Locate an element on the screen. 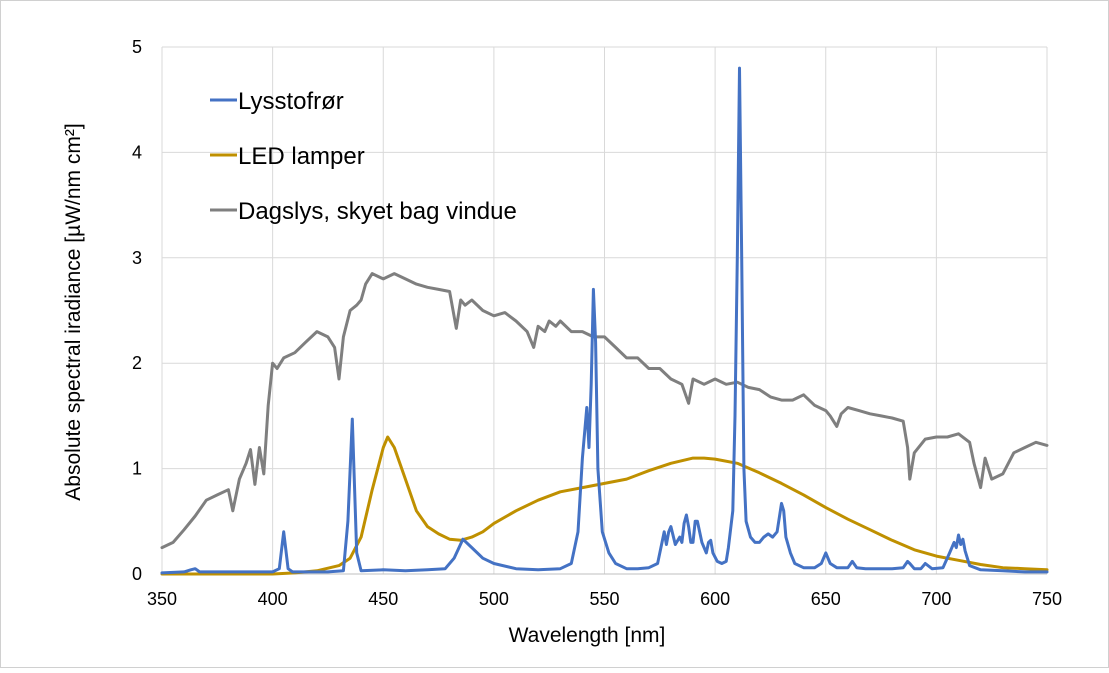  y-tick-label: 1 is located at coordinates (137, 469).